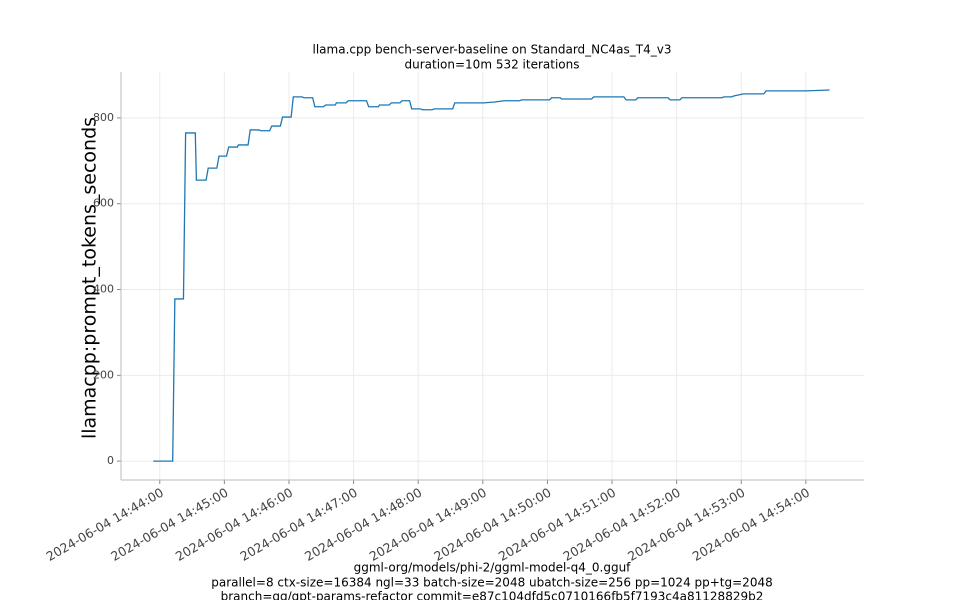 This screenshot has height=600, width=960. Describe the element at coordinates (428, 524) in the screenshot. I see `x-tick-label: 2024-06-04 14:49:00` at that location.